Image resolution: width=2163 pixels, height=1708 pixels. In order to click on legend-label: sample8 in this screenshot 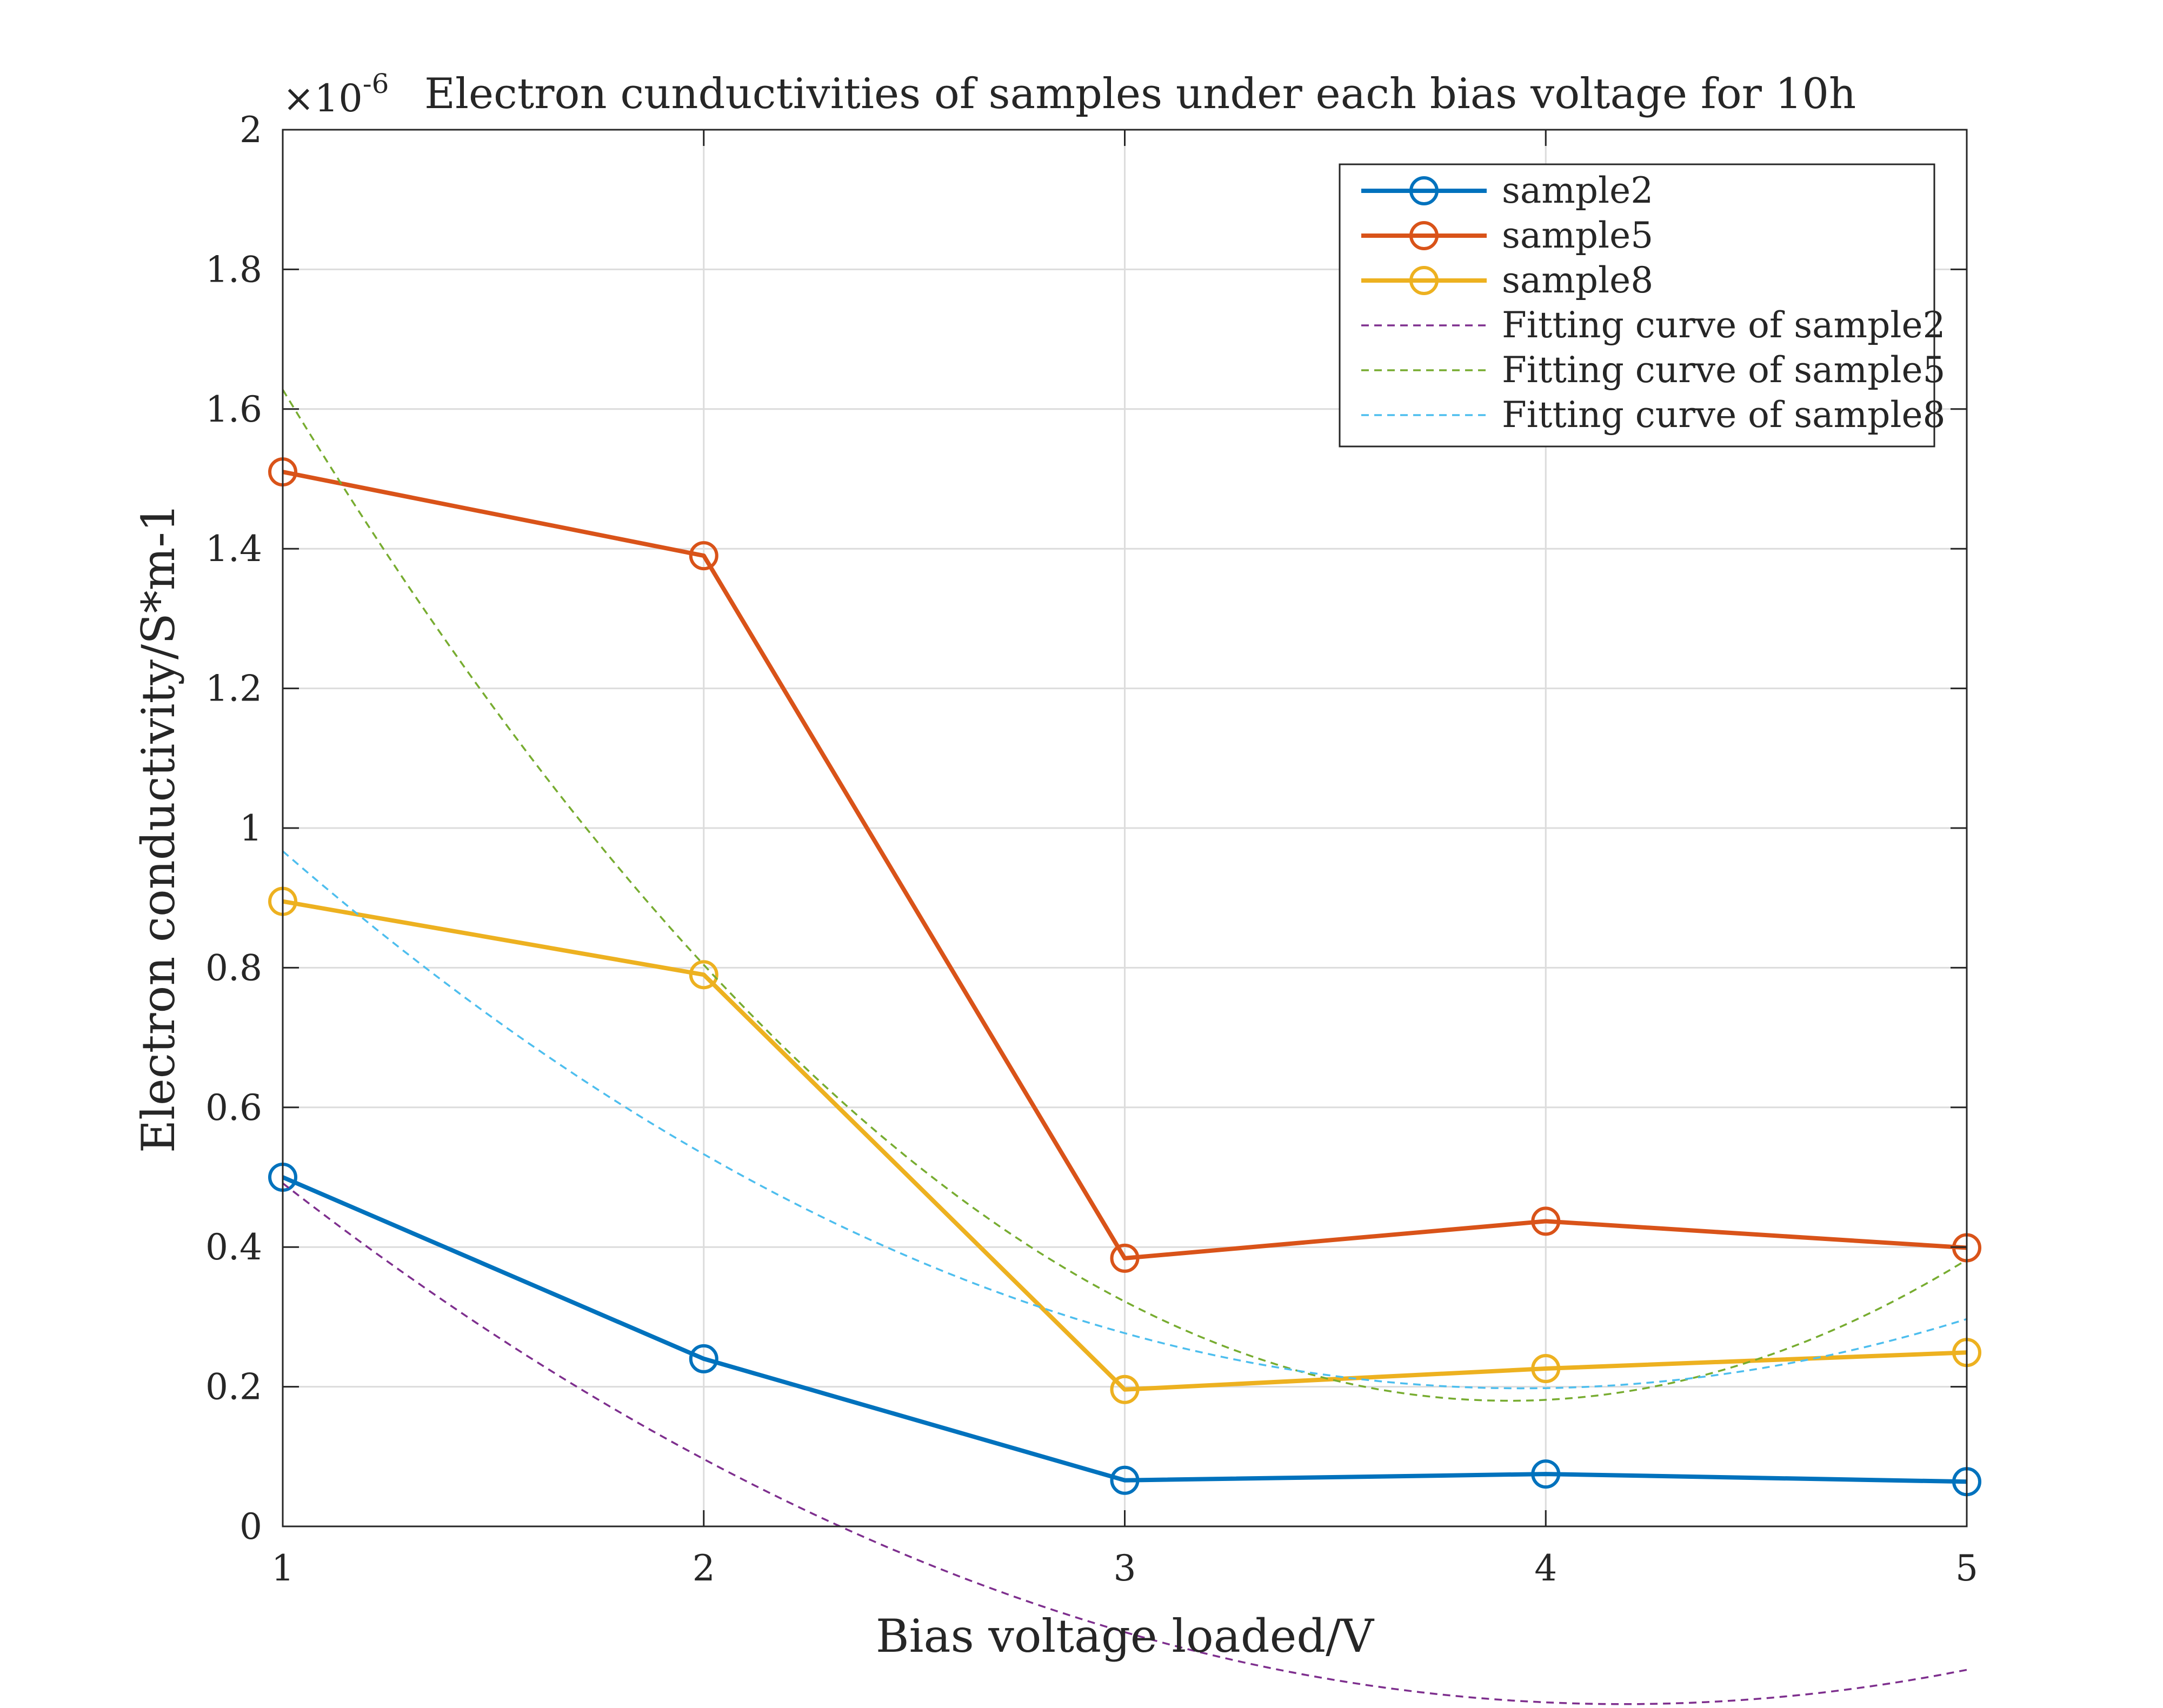, I will do `click(1577, 280)`.